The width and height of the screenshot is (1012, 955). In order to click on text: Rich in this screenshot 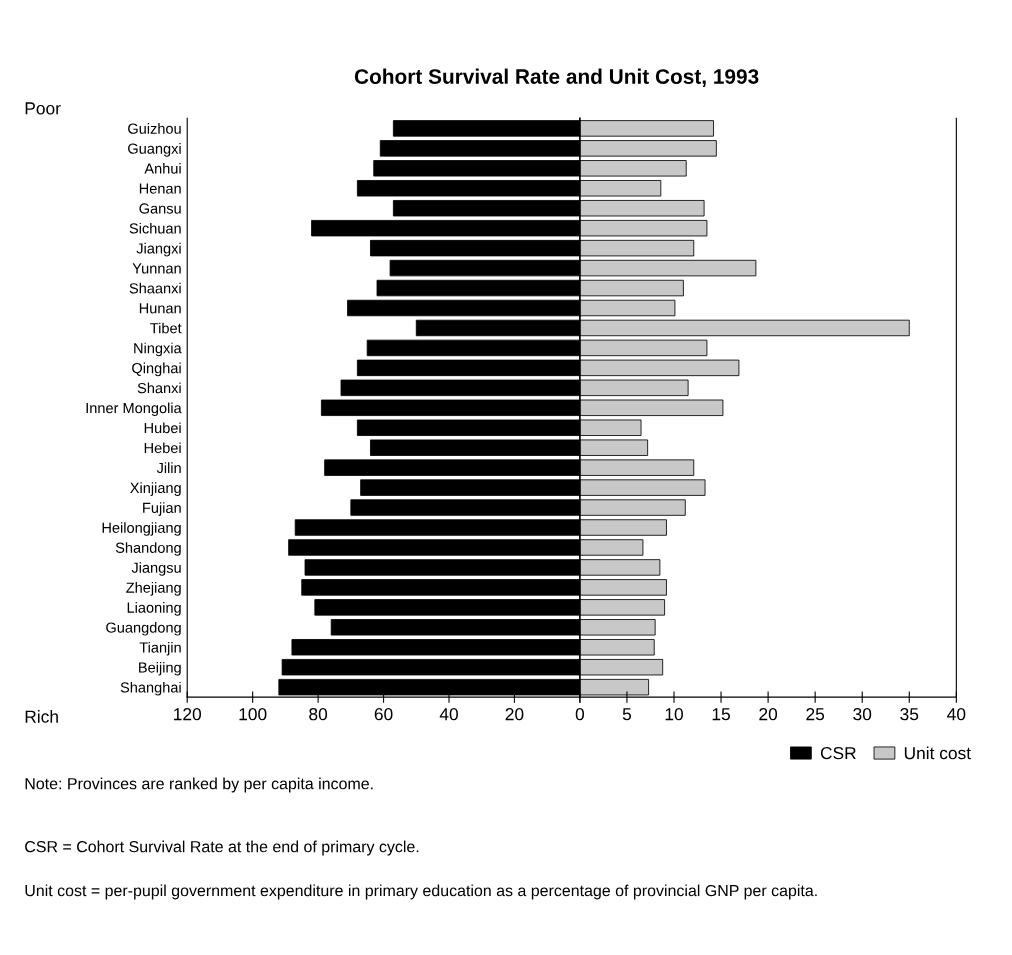, I will do `click(41, 716)`.